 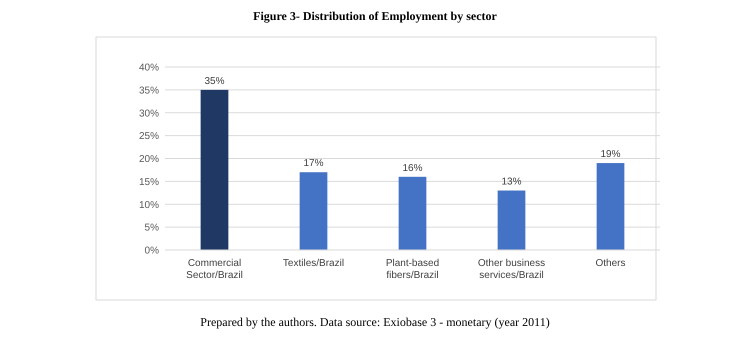 What do you see at coordinates (214, 81) in the screenshot?
I see `data-label: 35%` at bounding box center [214, 81].